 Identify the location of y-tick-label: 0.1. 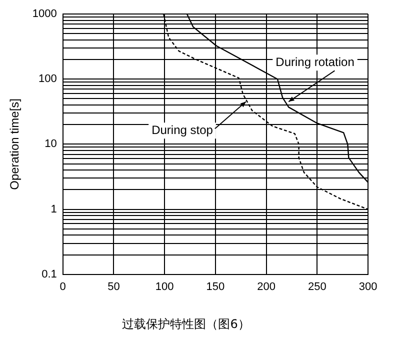
(49, 274).